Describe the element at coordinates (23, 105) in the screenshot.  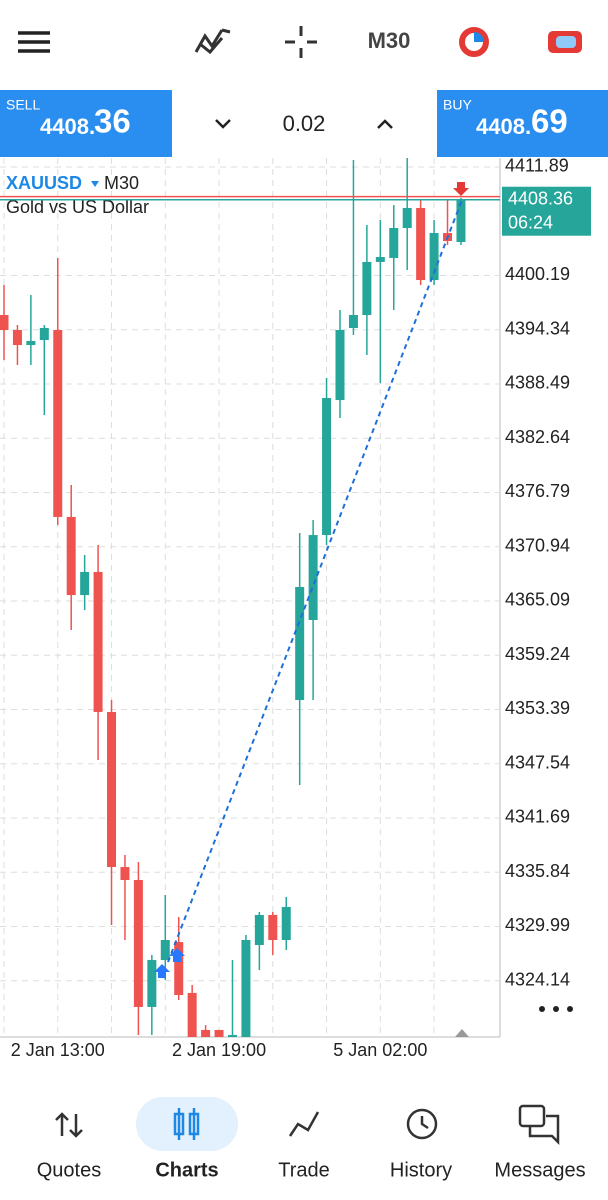
I see `sell-label: SELL` at that location.